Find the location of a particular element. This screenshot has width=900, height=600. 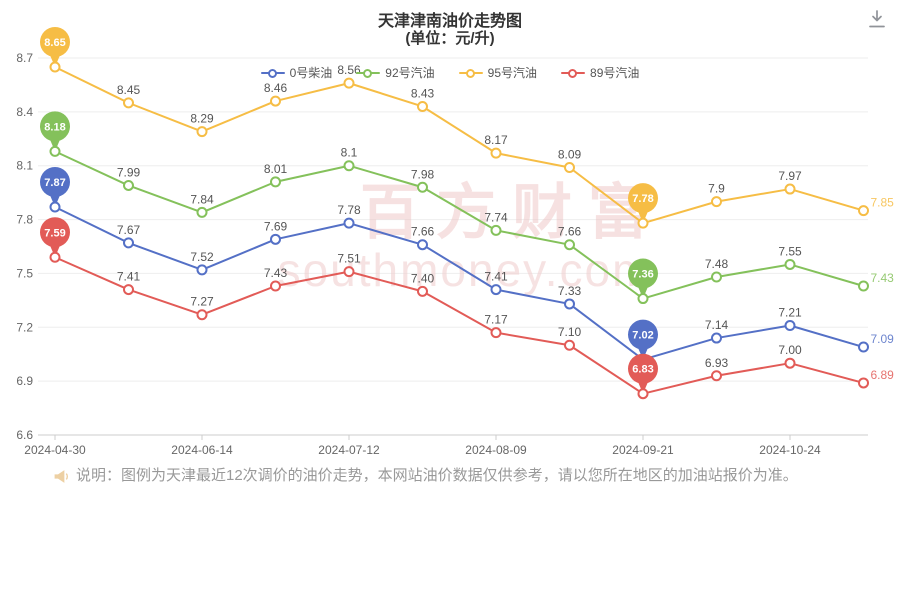

download-icon is located at coordinates (877, 19).